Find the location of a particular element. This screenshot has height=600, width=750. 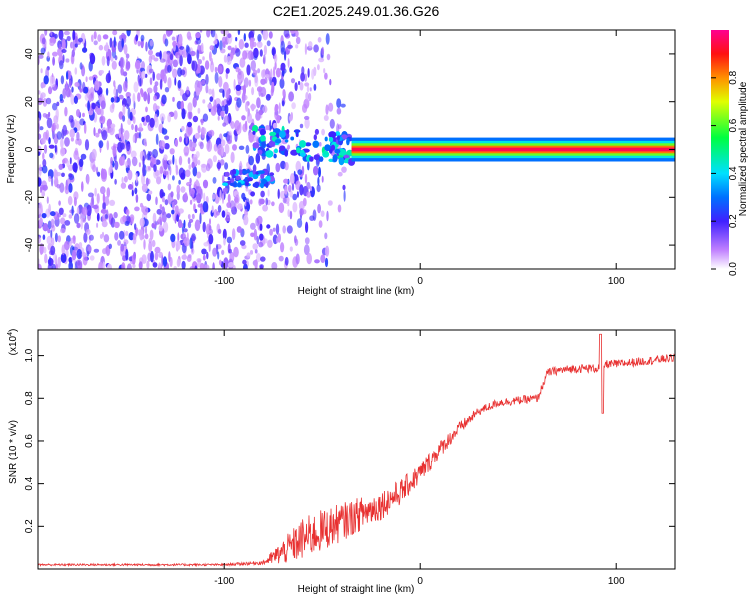

snr-ytick-label: 0.6 is located at coordinates (29, 441).